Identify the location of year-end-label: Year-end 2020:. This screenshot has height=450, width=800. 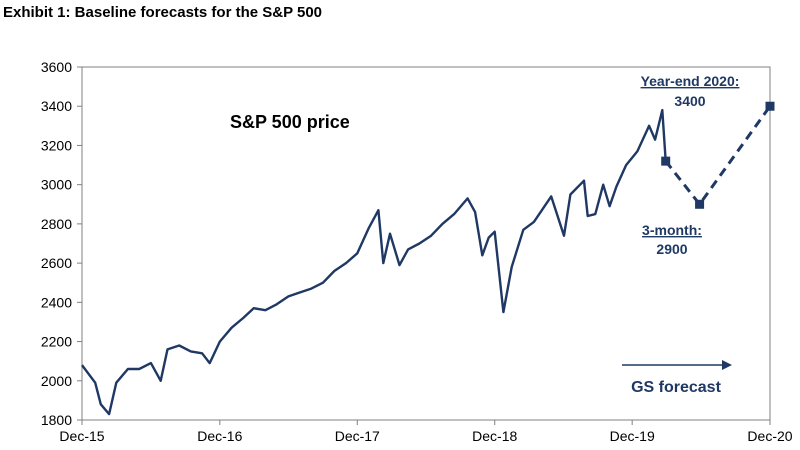
(690, 81).